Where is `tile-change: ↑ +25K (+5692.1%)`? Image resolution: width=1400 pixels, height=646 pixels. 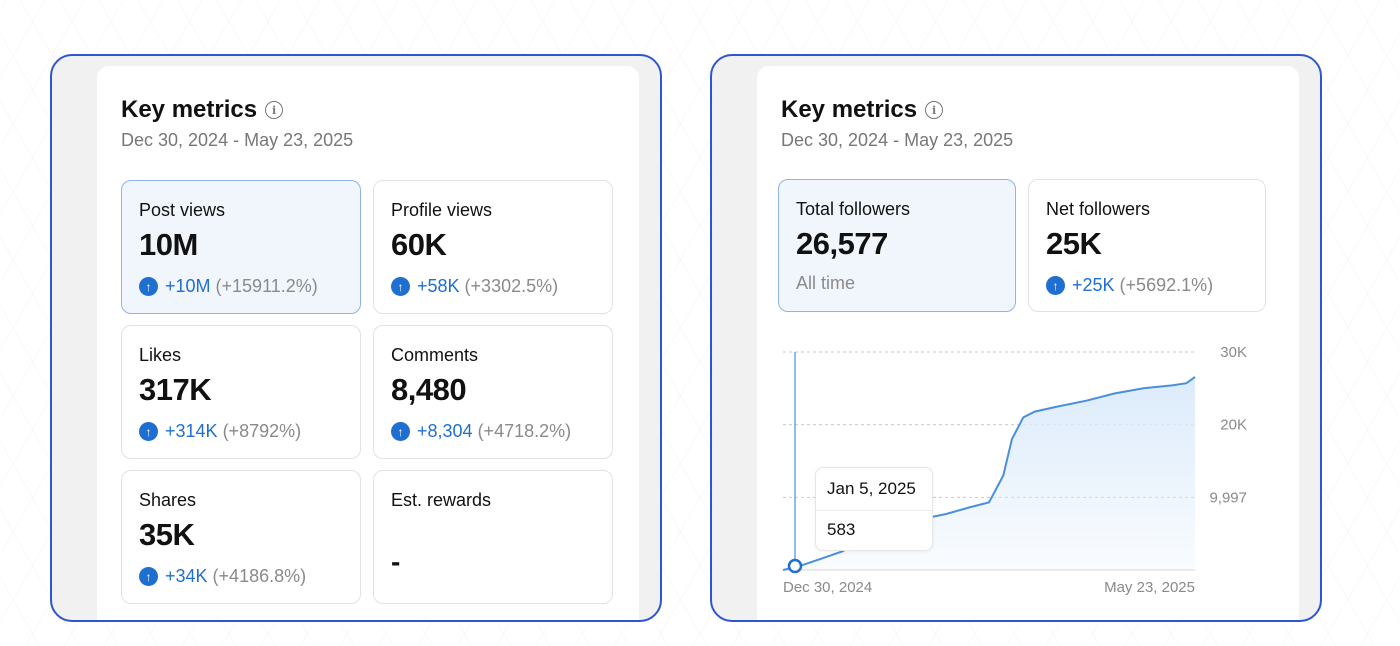
tile-change: ↑ +25K (+5692.1%) is located at coordinates (1129, 285).